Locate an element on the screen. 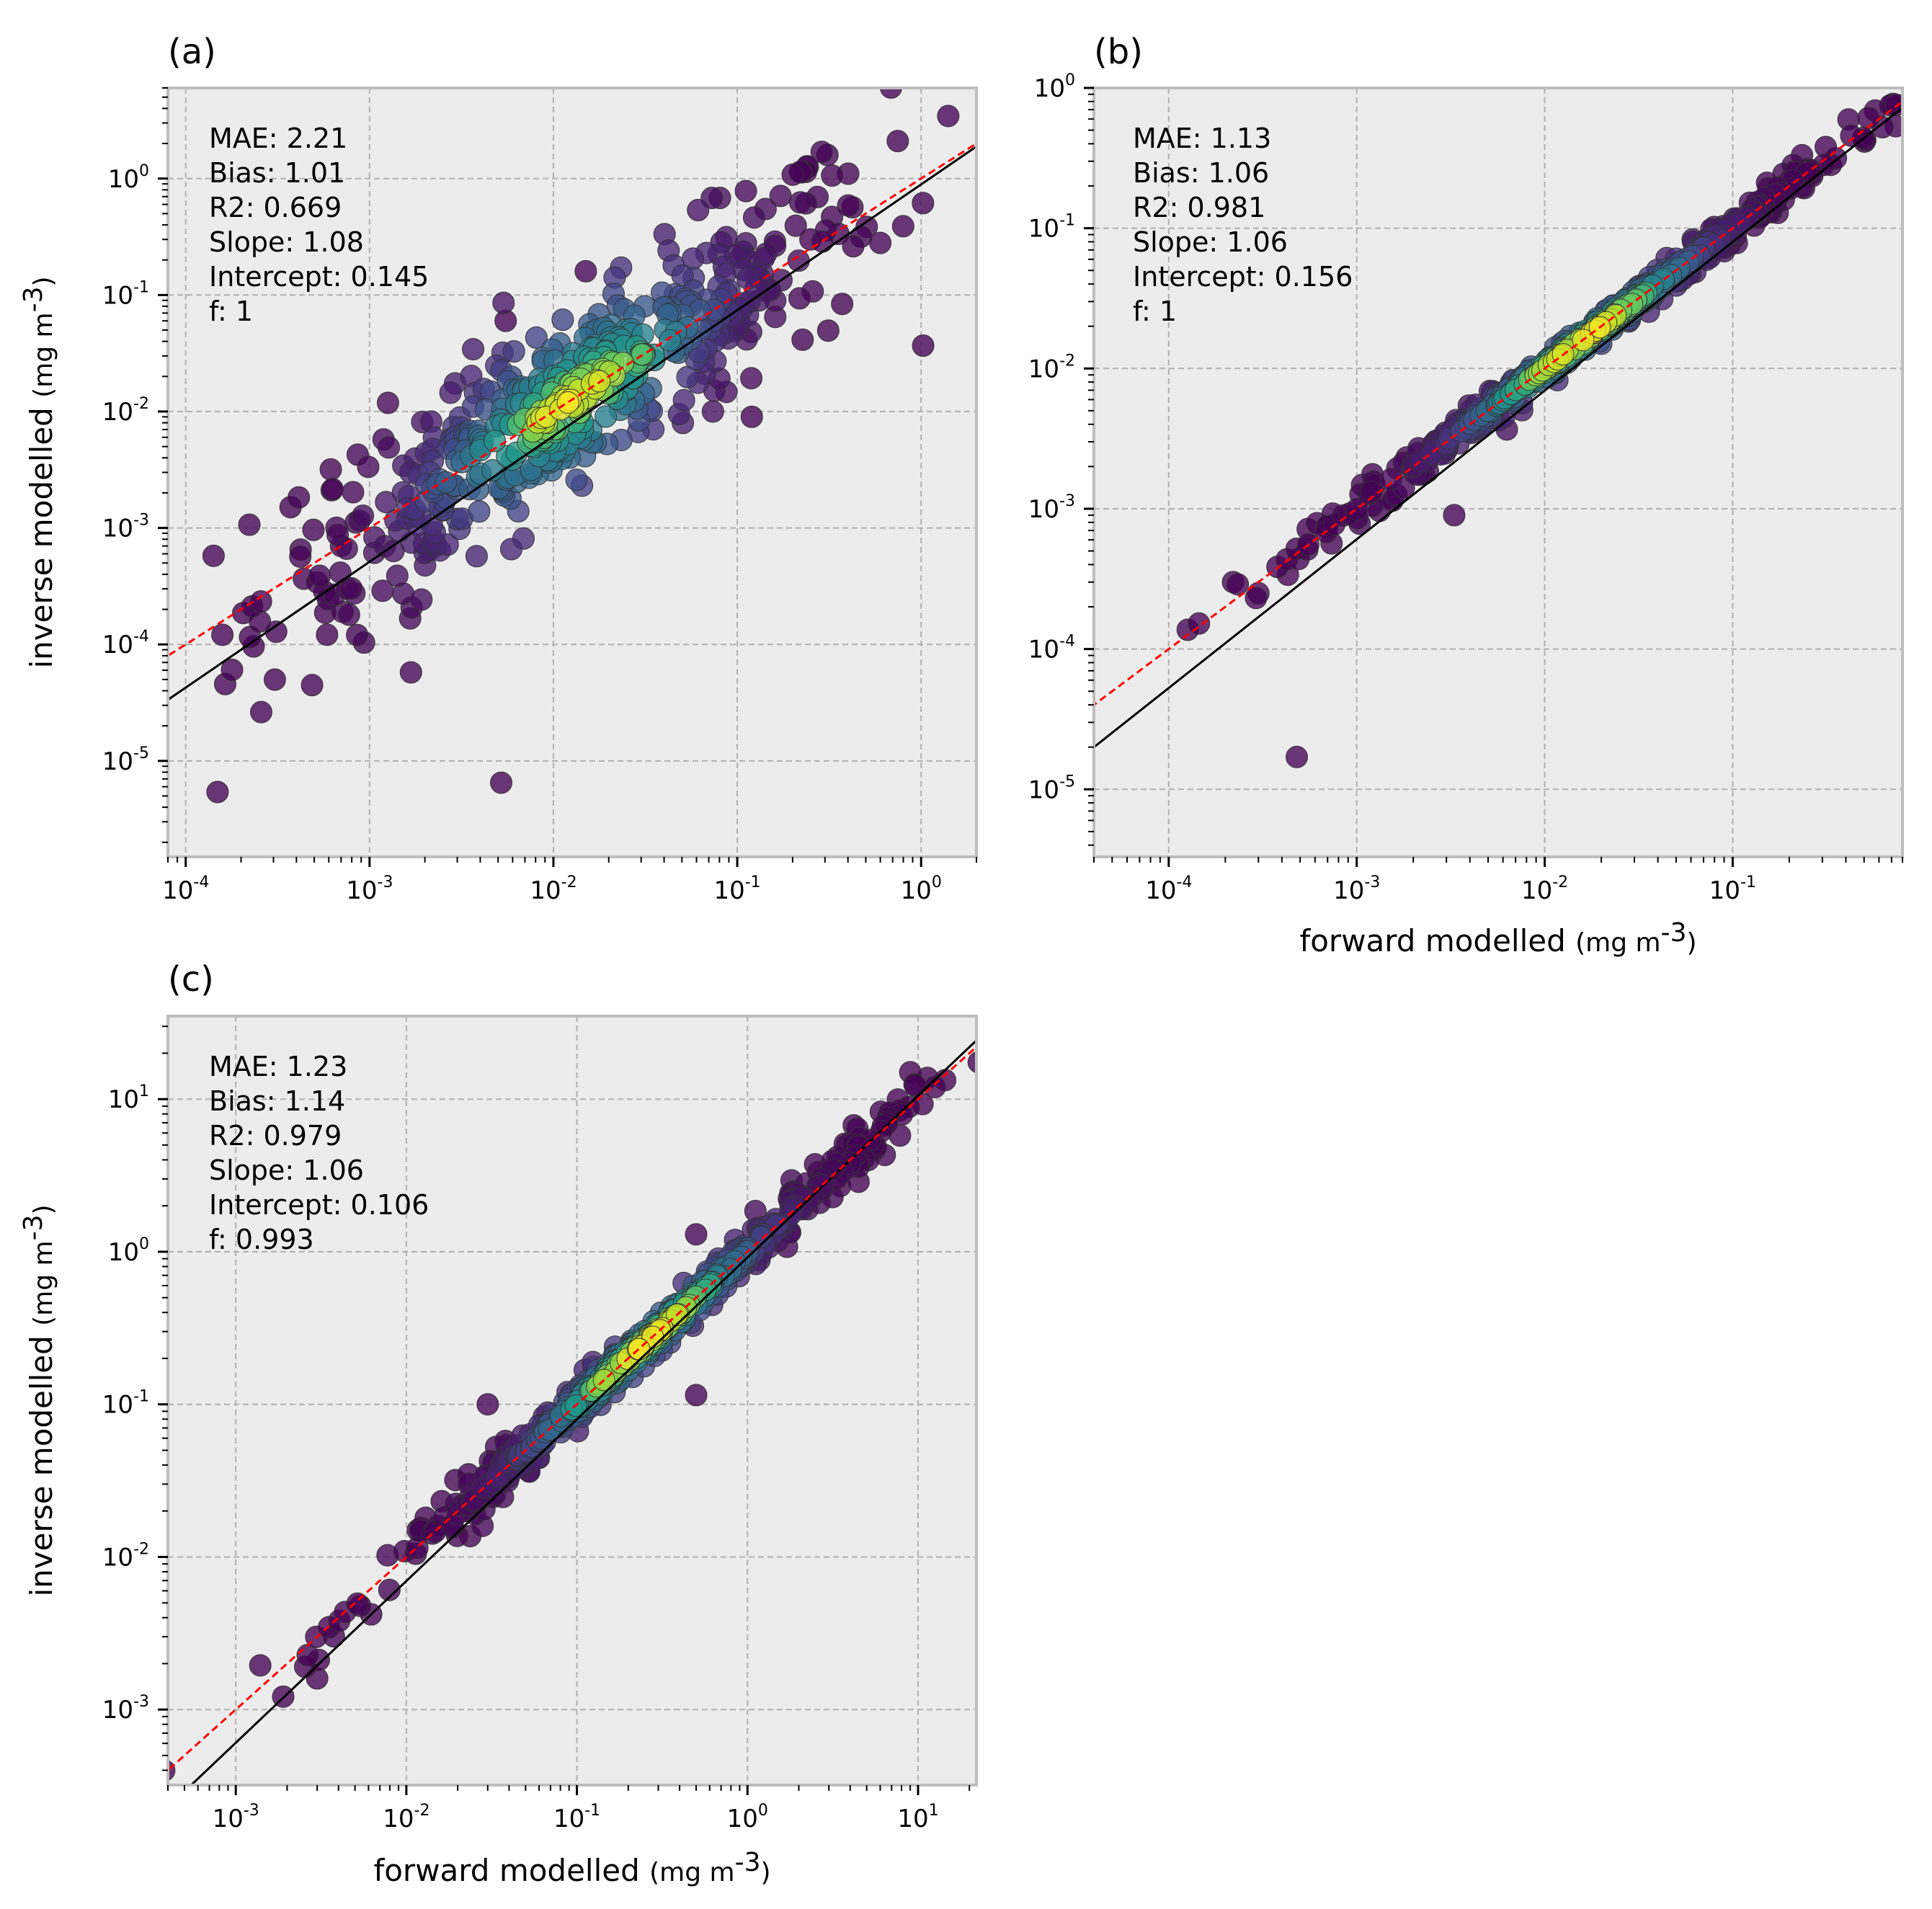 Image resolution: width=1932 pixels, height=1909 pixels. stat-line: Intercept: 0.145 is located at coordinates (319, 277).